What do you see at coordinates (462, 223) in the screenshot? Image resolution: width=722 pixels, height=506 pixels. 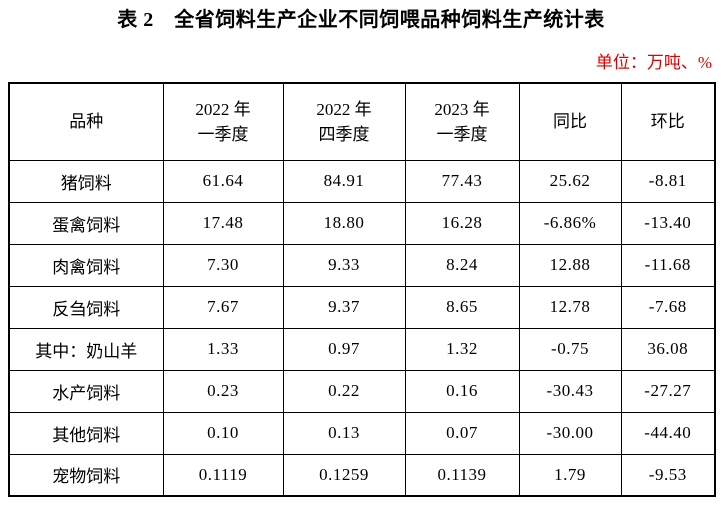 I see `cell-value: 16.28` at bounding box center [462, 223].